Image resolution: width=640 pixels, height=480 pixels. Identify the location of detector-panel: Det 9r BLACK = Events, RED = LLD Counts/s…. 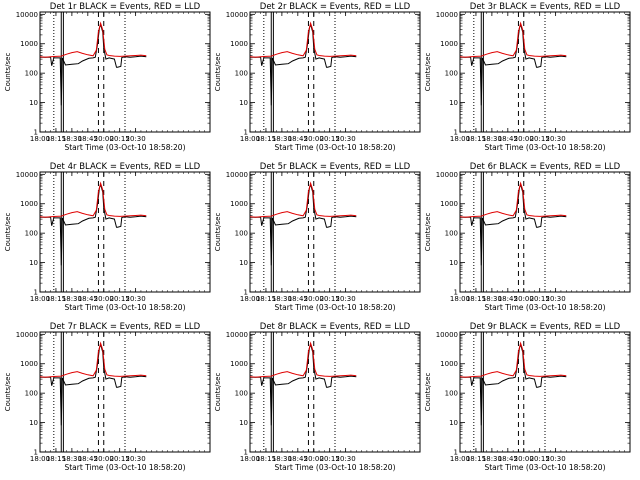
(527, 397).